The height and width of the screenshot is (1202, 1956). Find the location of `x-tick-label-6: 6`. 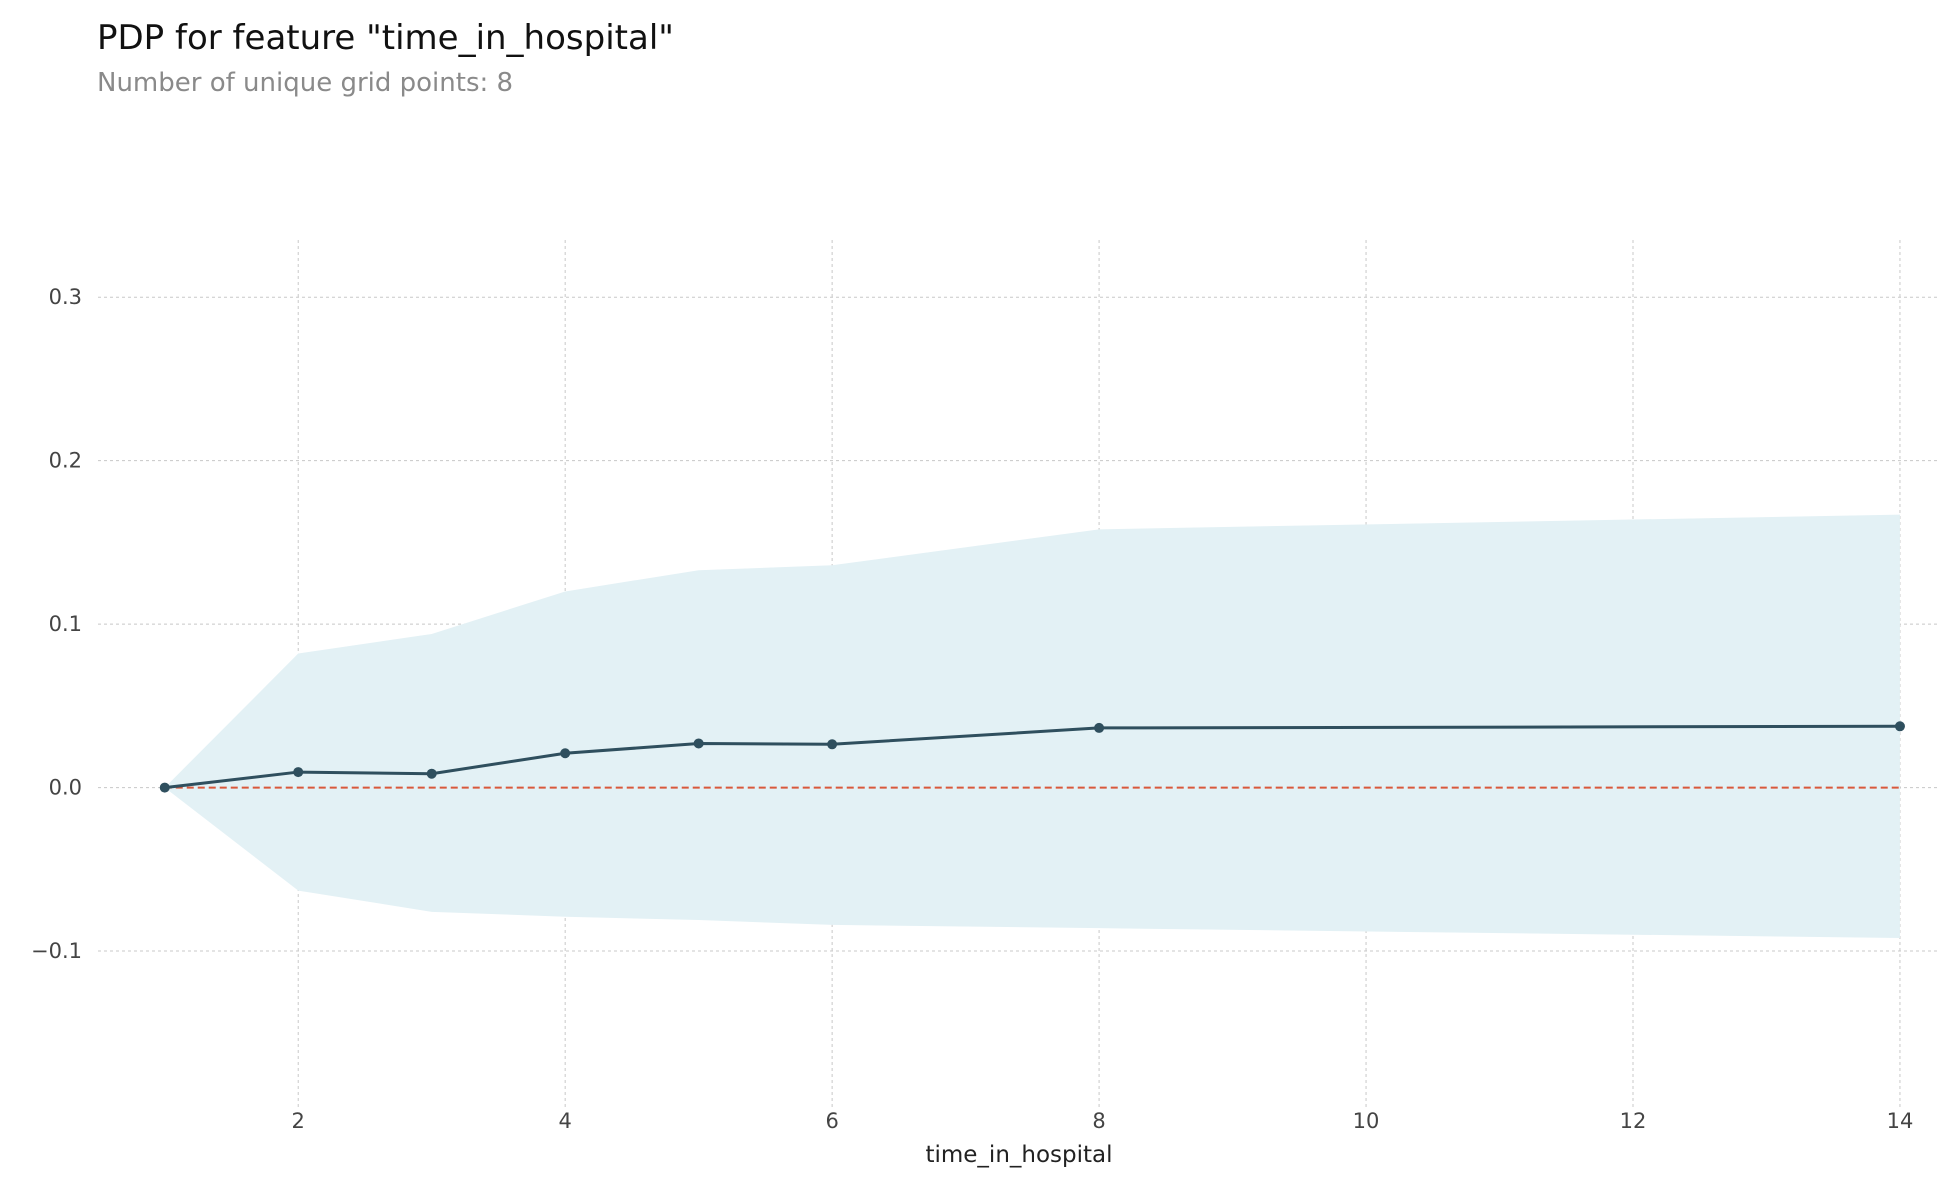

x-tick-label-6: 6 is located at coordinates (831, 1121).